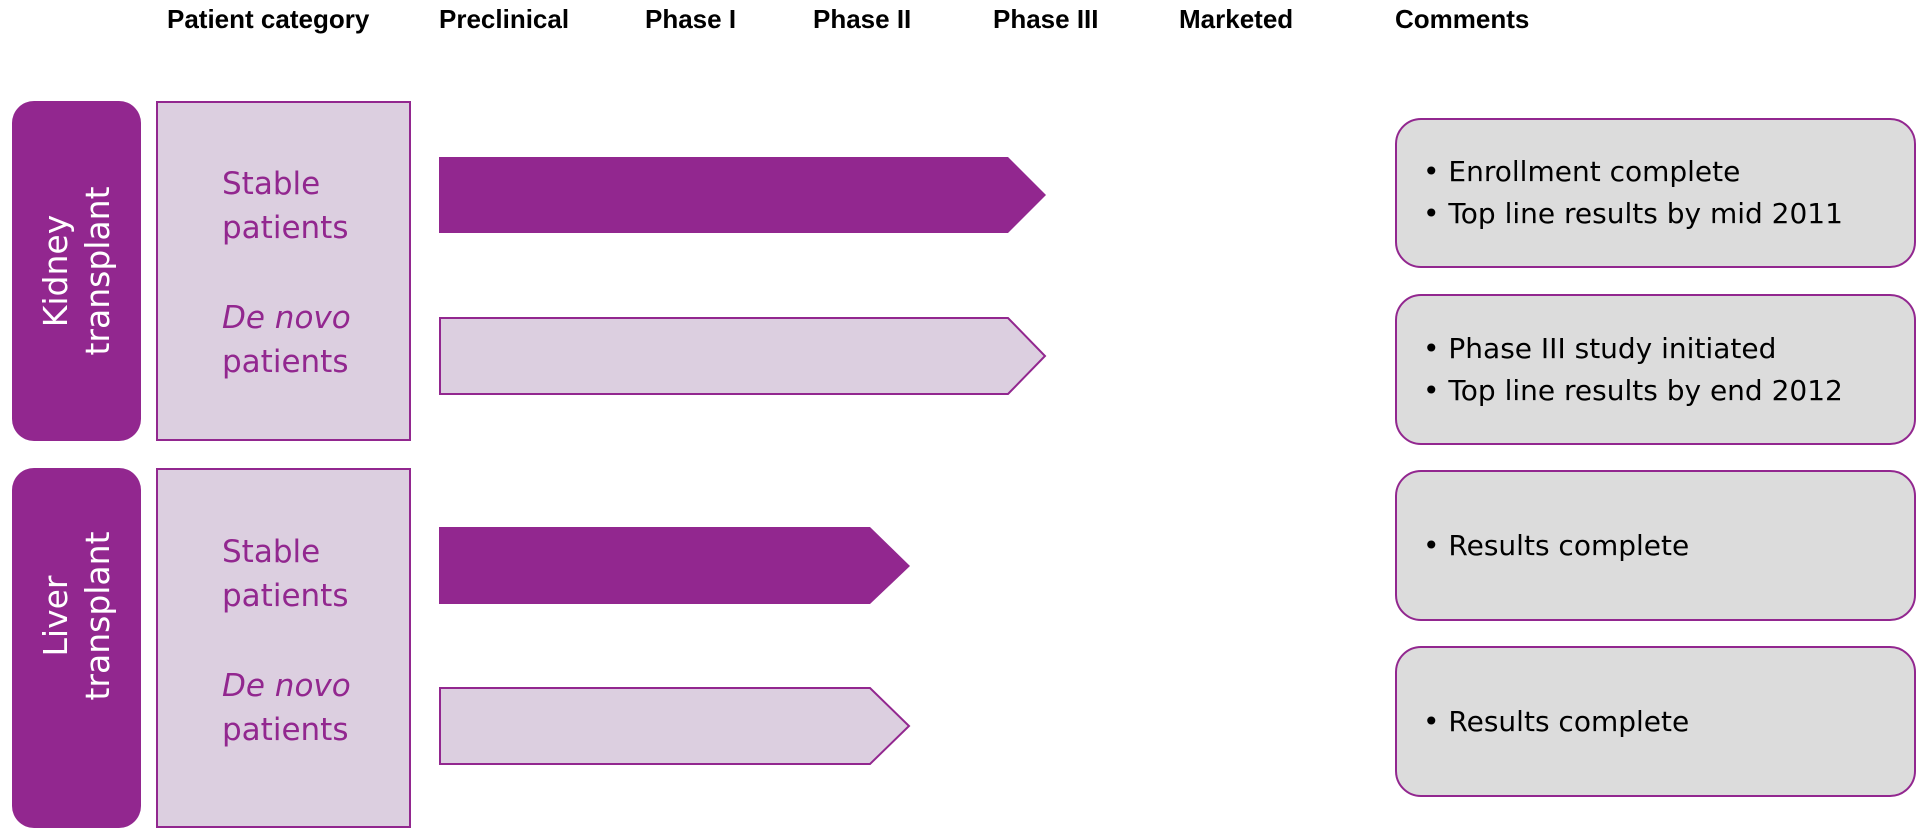 This screenshot has height=828, width=1922. I want to click on comment: Top line results by end 2012, so click(1668, 391).